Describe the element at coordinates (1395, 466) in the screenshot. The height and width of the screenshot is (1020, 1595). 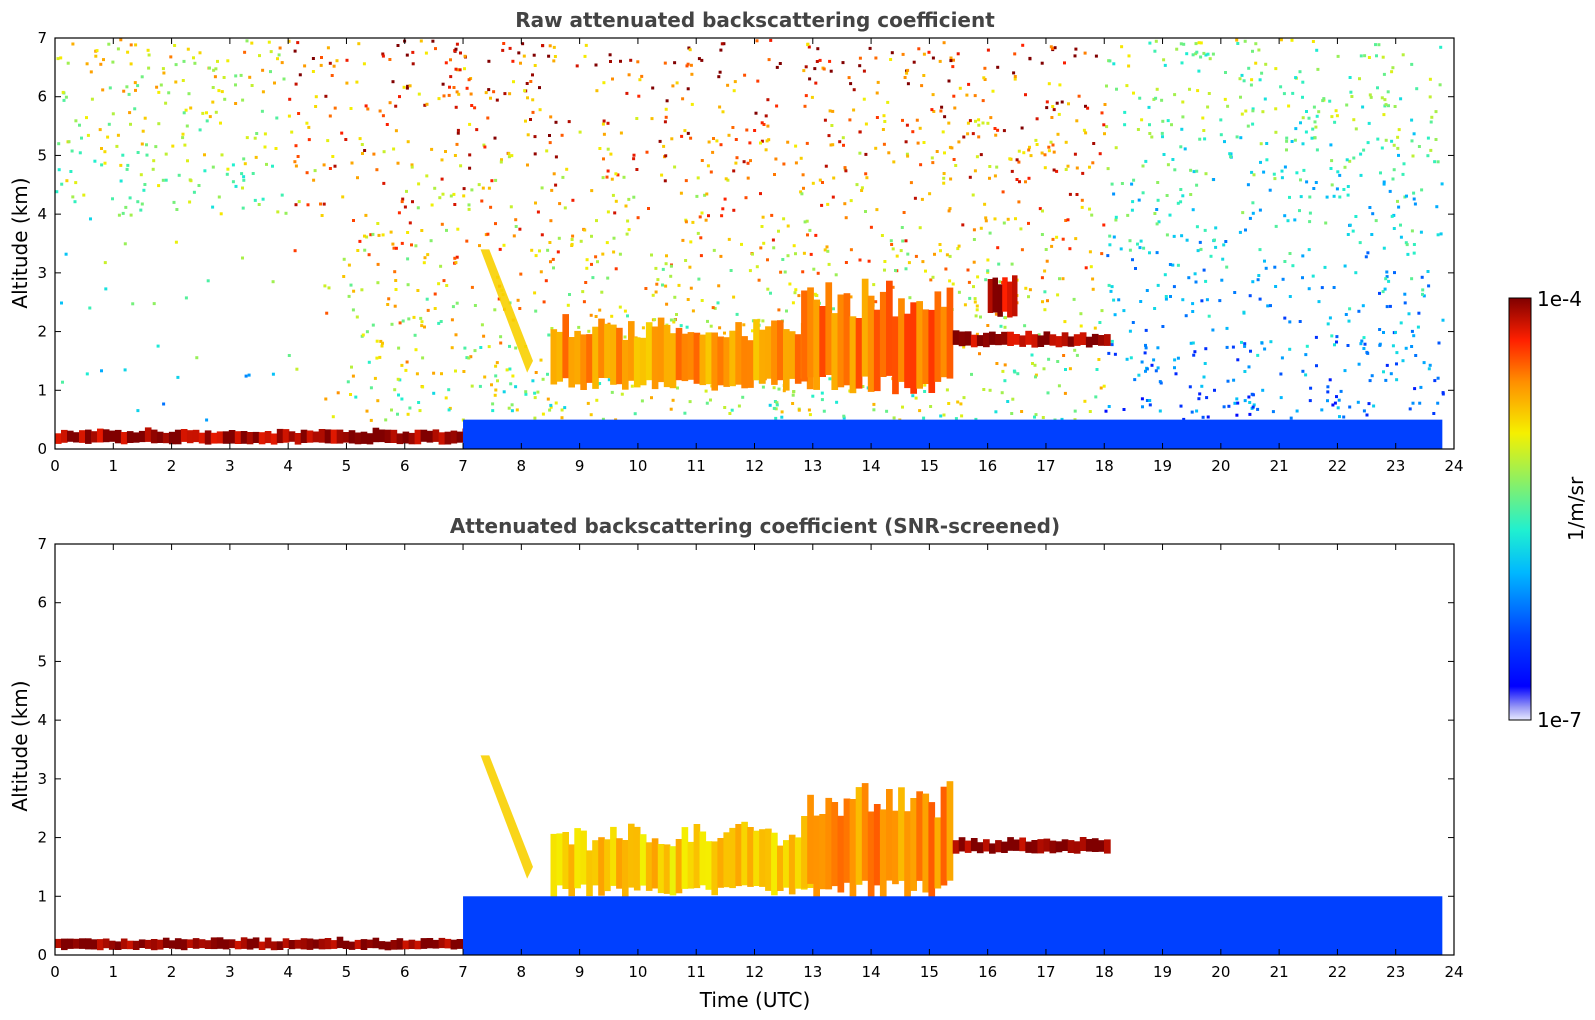
I see `x-tick-label: 23` at that location.